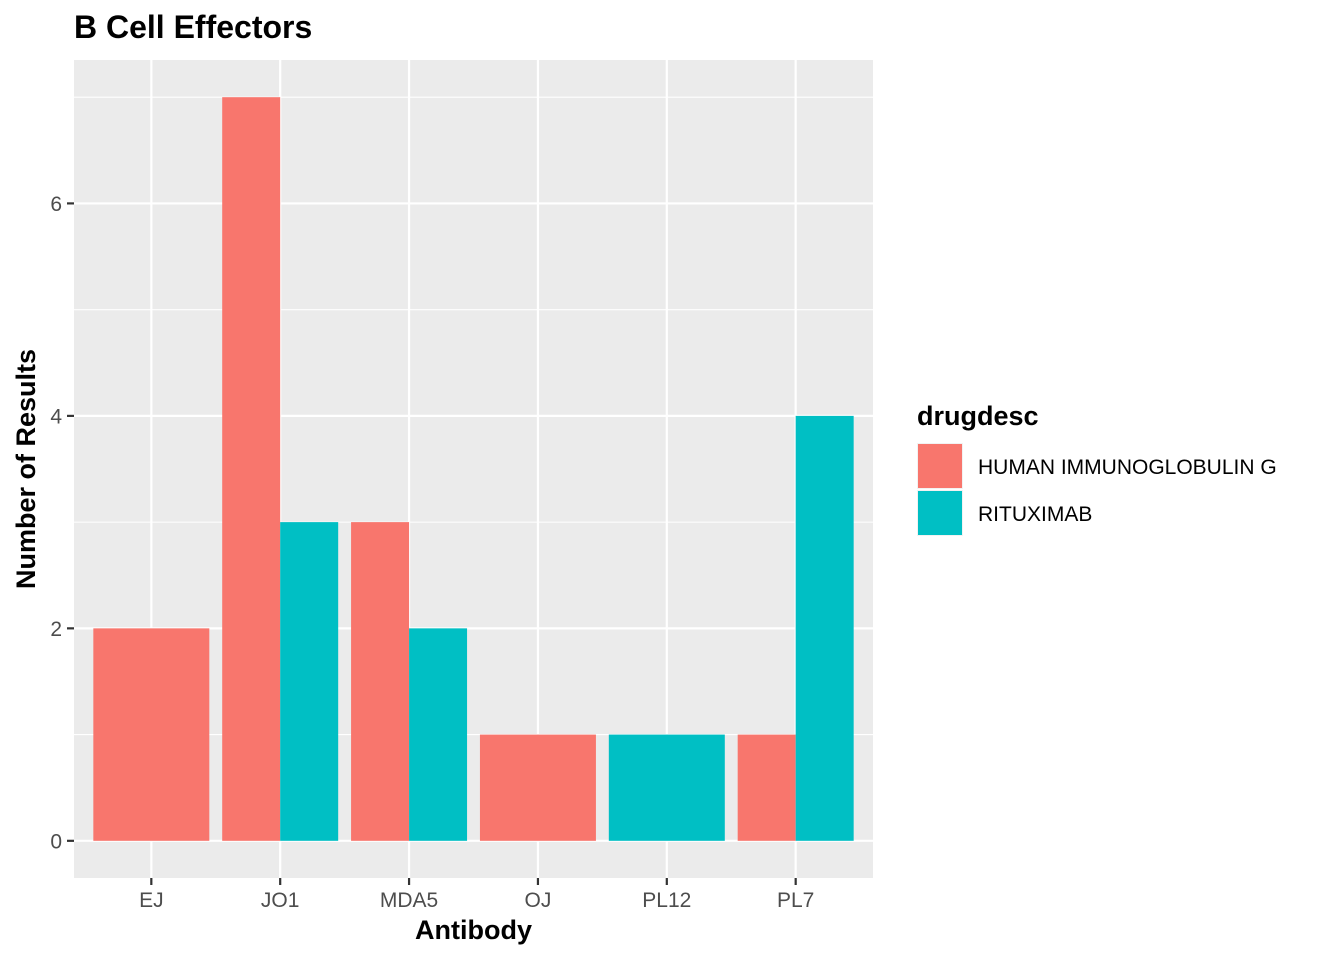  Describe the element at coordinates (1035, 514) in the screenshot. I see `legend-label: RITUXIMAB` at that location.